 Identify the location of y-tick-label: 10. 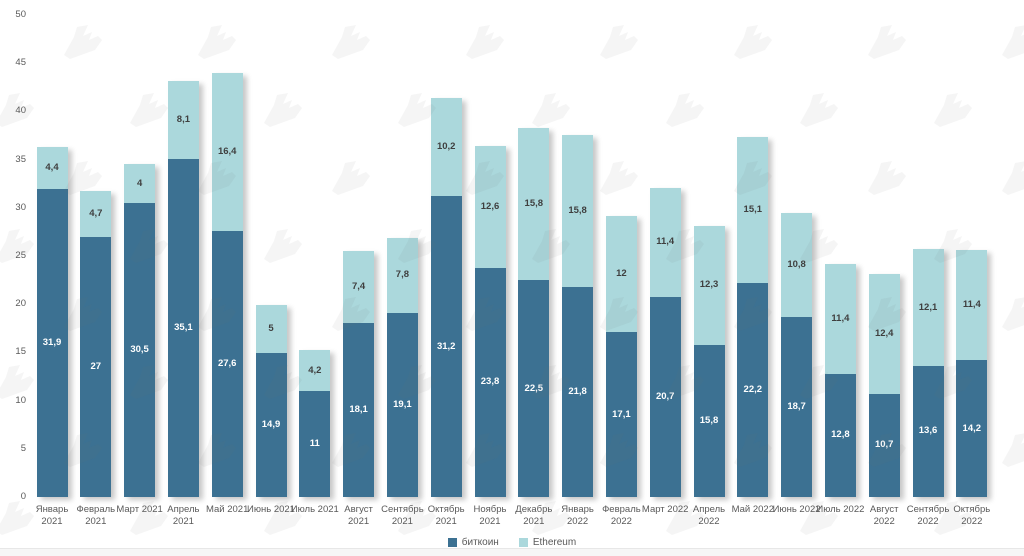
(20, 400).